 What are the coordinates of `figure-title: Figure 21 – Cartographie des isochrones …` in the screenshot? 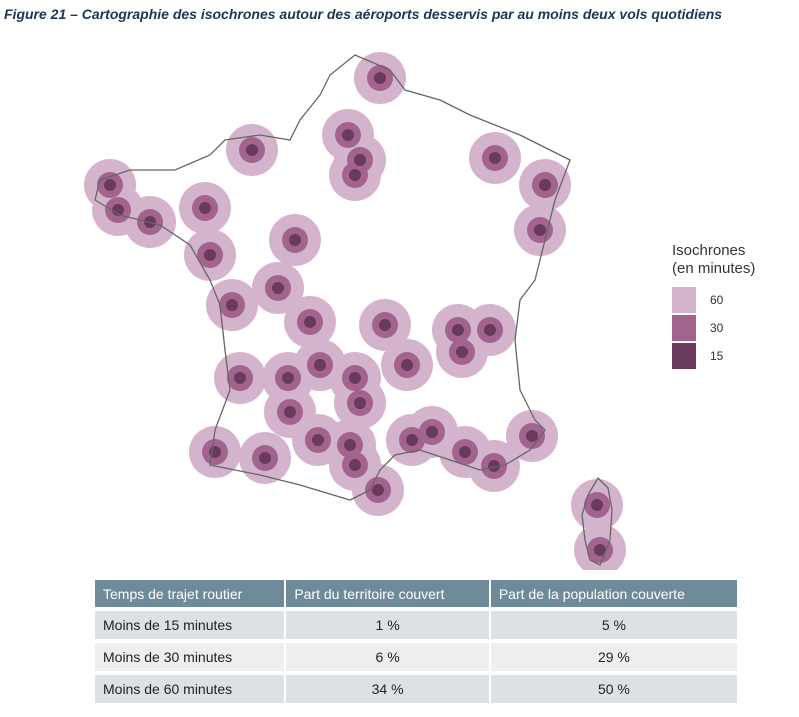 It's located at (363, 14).